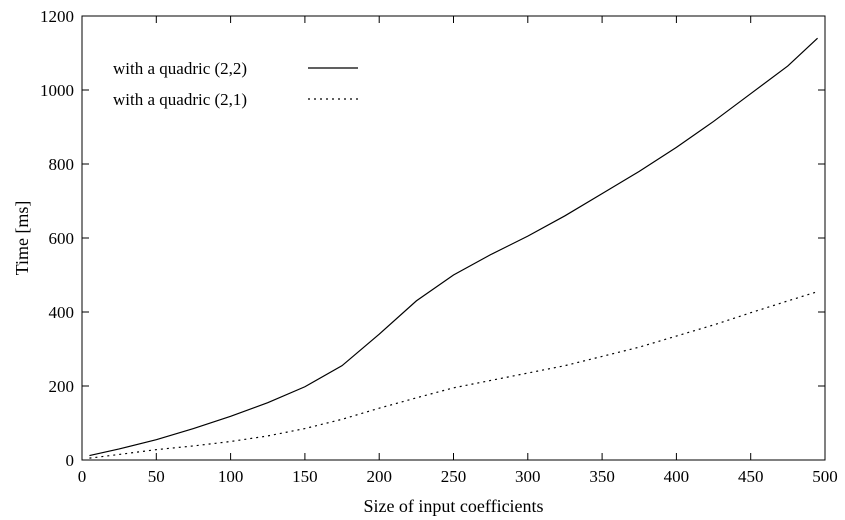  I want to click on y-axis-title: Time [ms], so click(22, 238).